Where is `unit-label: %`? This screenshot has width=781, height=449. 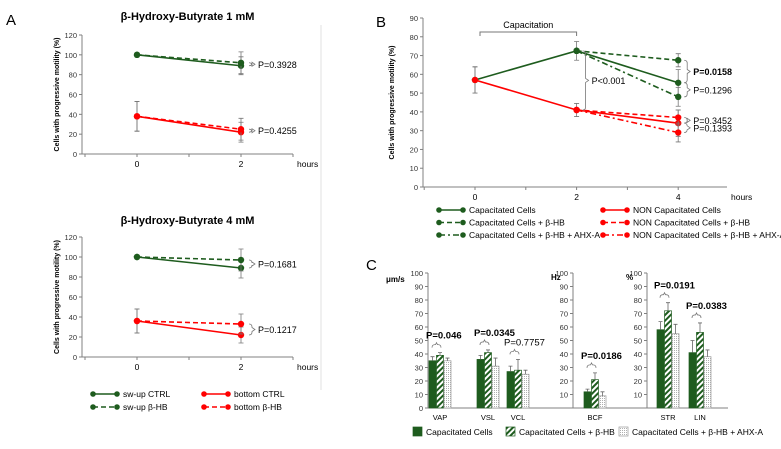 unit-label: % is located at coordinates (629, 277).